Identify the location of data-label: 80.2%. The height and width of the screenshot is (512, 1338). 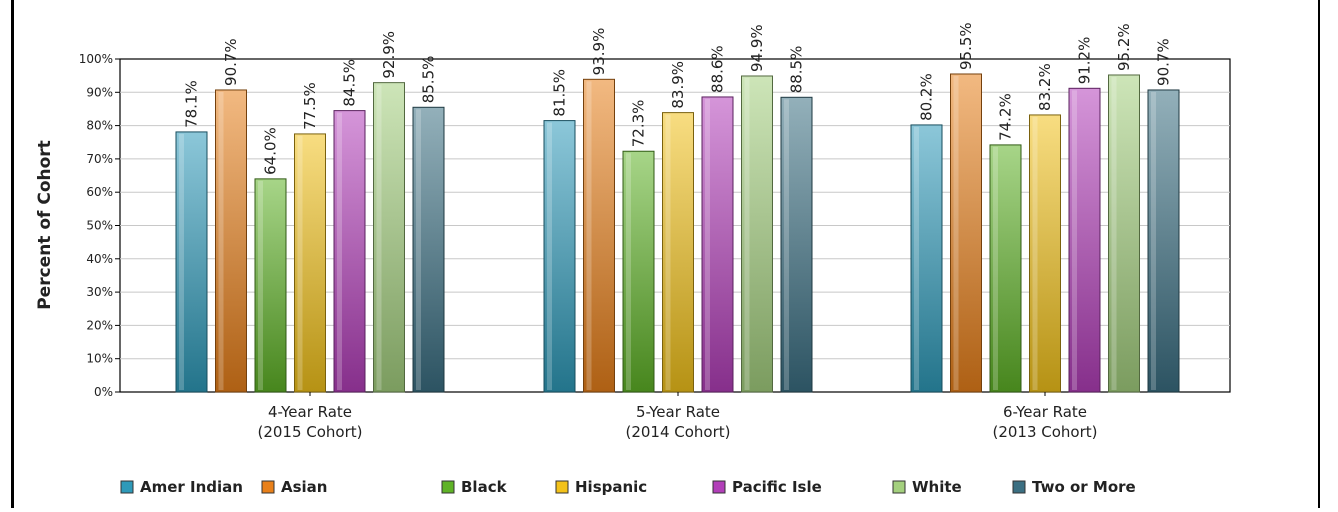
(927, 97).